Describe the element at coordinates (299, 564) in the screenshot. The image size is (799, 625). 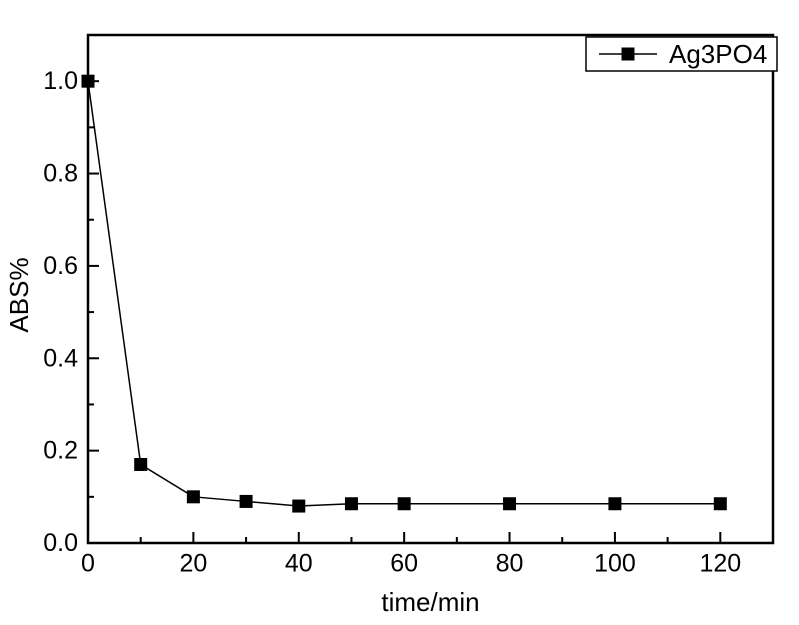
I see `x-tick-label: 40` at that location.